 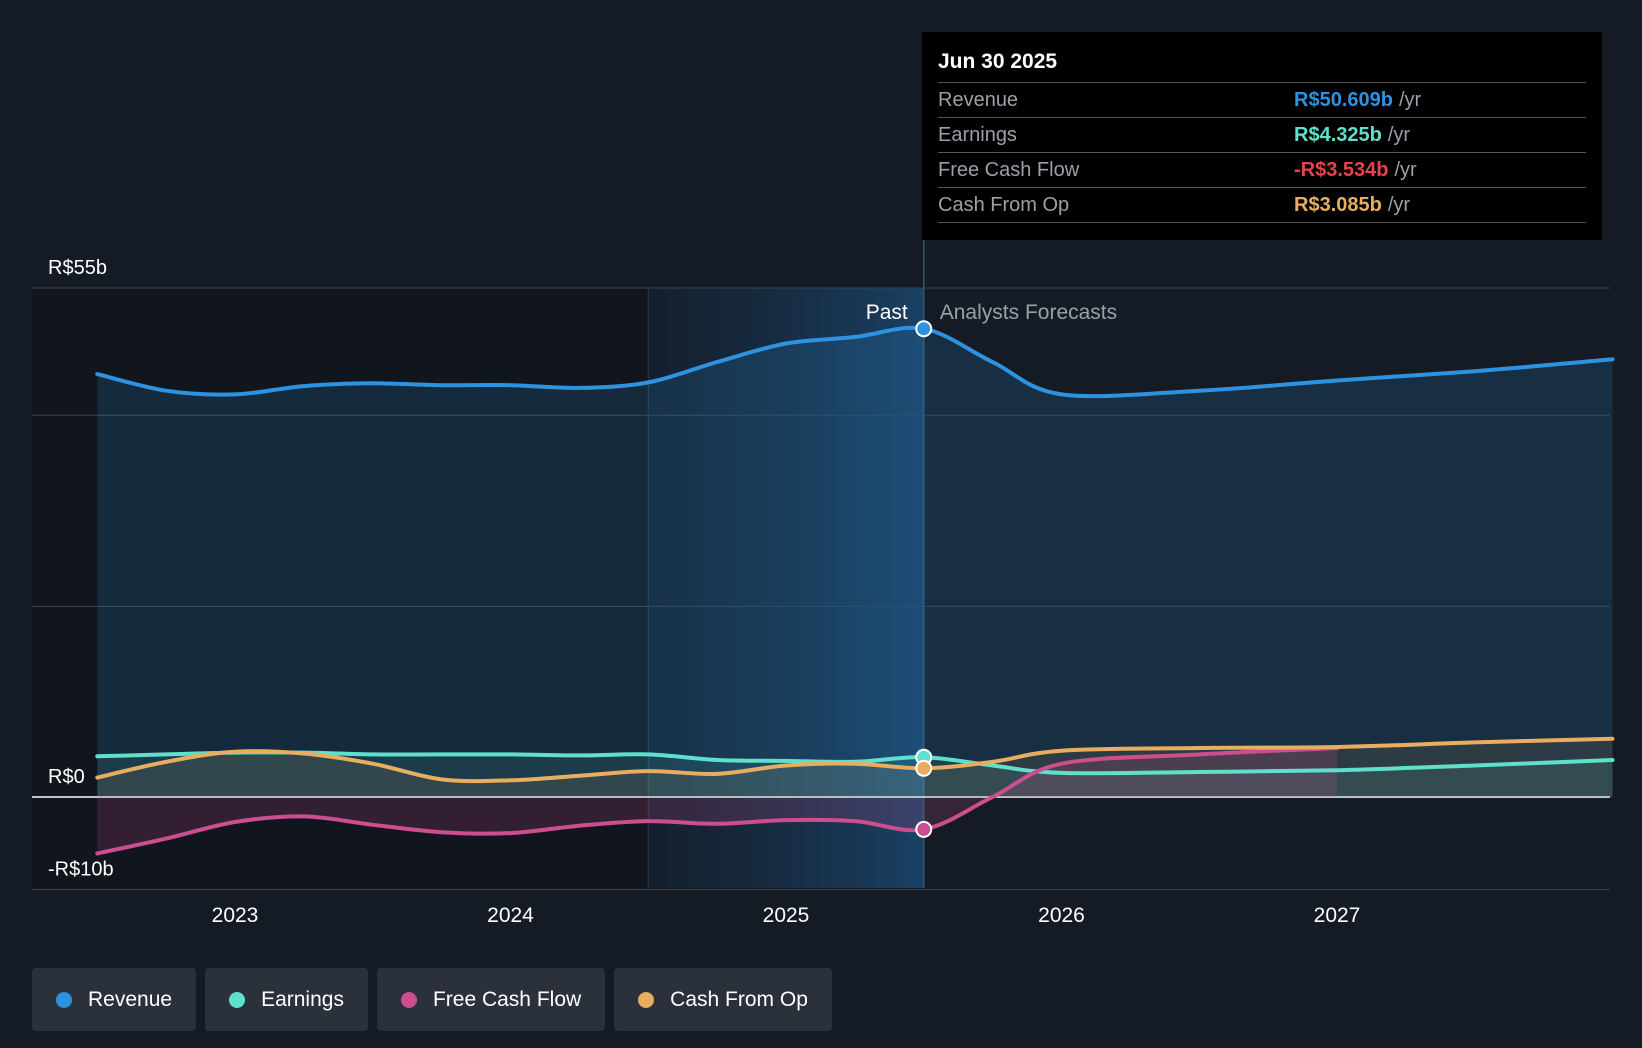 I want to click on legend-item-revenue: Revenue, so click(x=114, y=999).